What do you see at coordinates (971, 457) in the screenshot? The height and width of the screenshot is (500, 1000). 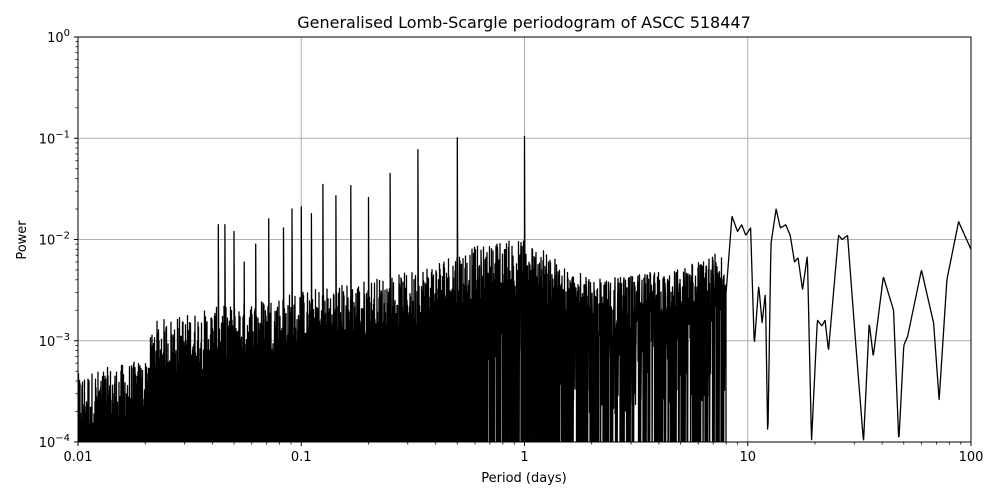 I see `x-tick-label: 100` at bounding box center [971, 457].